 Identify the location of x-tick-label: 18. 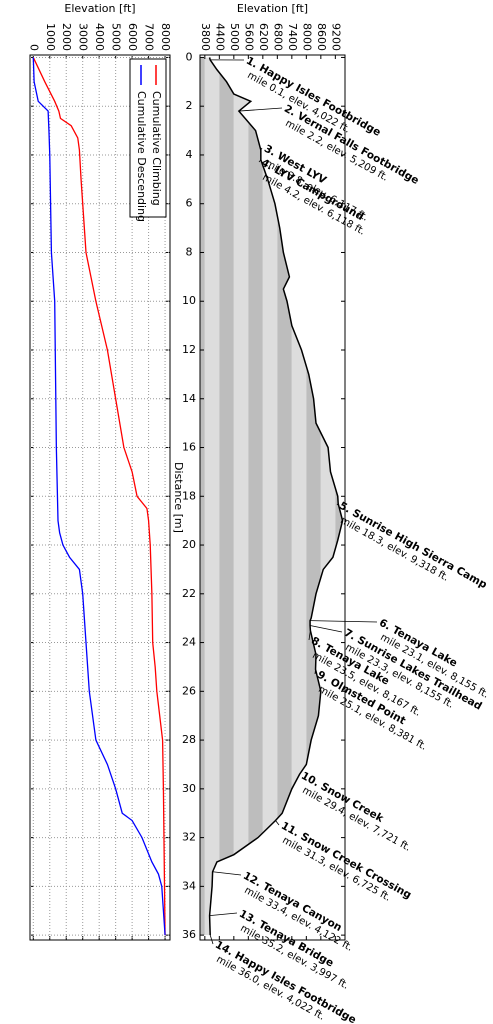
(189, 495).